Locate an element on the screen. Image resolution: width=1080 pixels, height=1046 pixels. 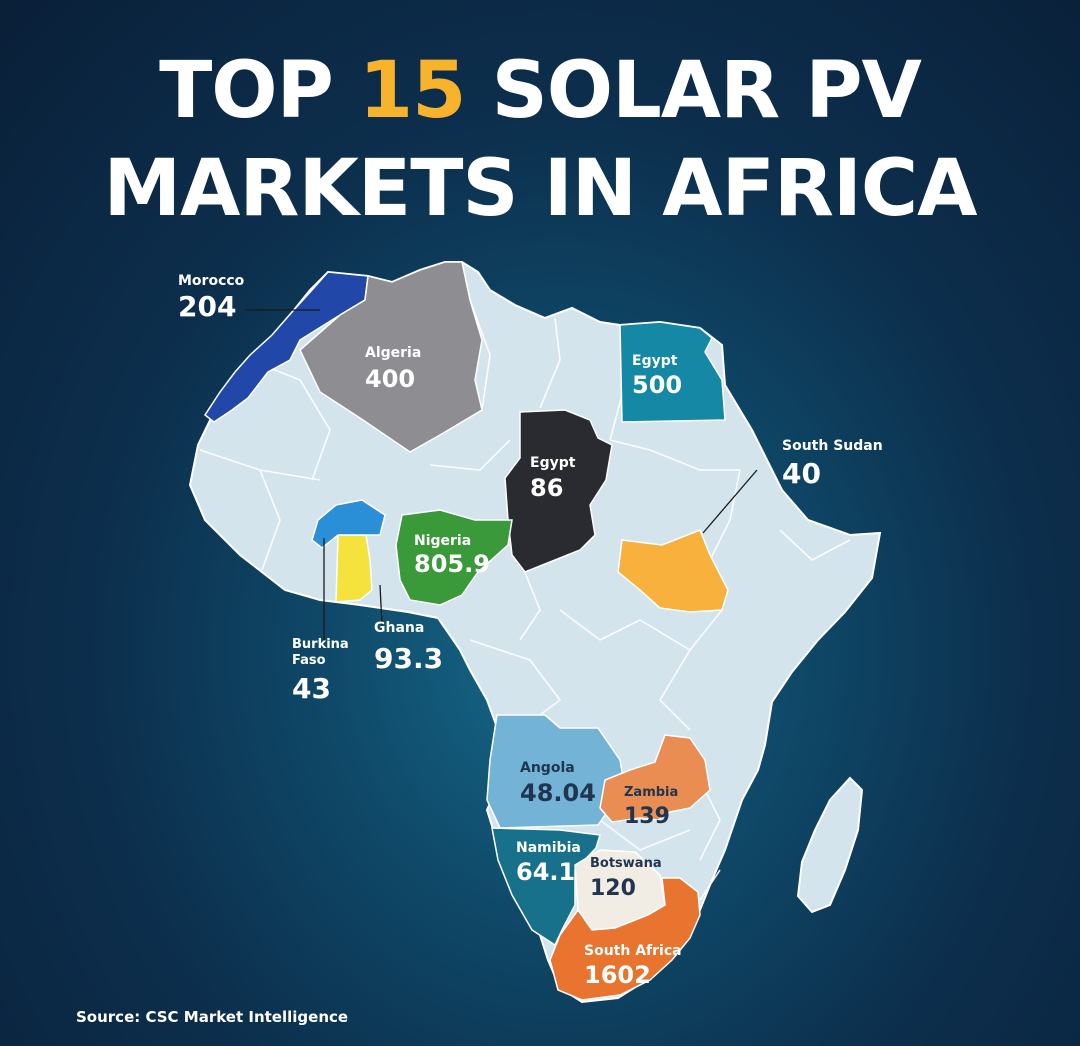
region-chad is located at coordinates (558, 491).